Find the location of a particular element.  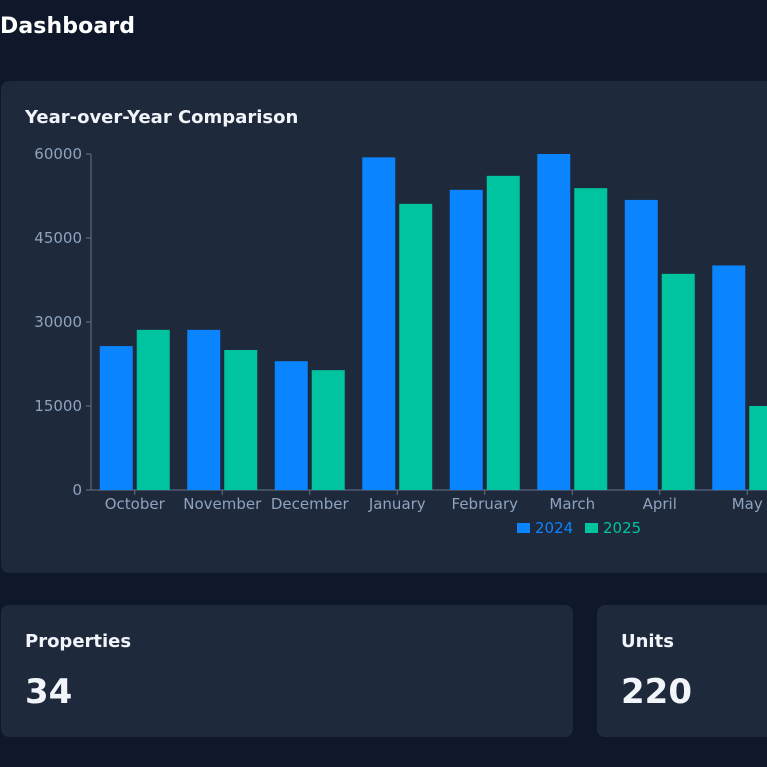

x-tick-label: April is located at coordinates (660, 504).